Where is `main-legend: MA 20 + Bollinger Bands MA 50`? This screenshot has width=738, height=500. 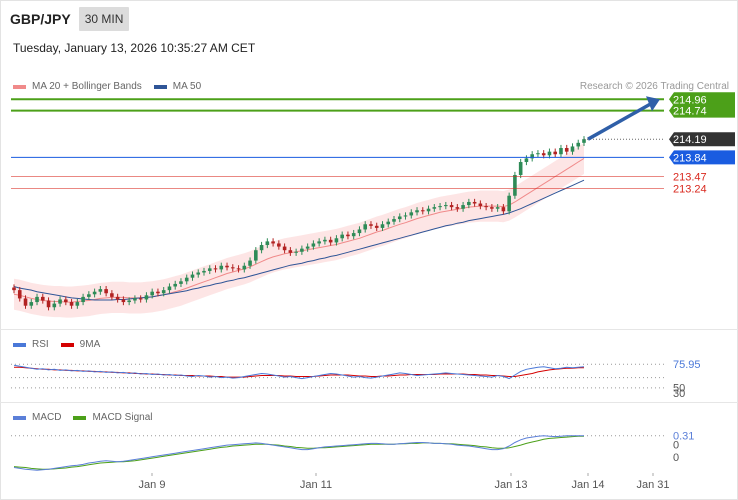 main-legend: MA 20 + Bollinger Bands MA 50 is located at coordinates (113, 86).